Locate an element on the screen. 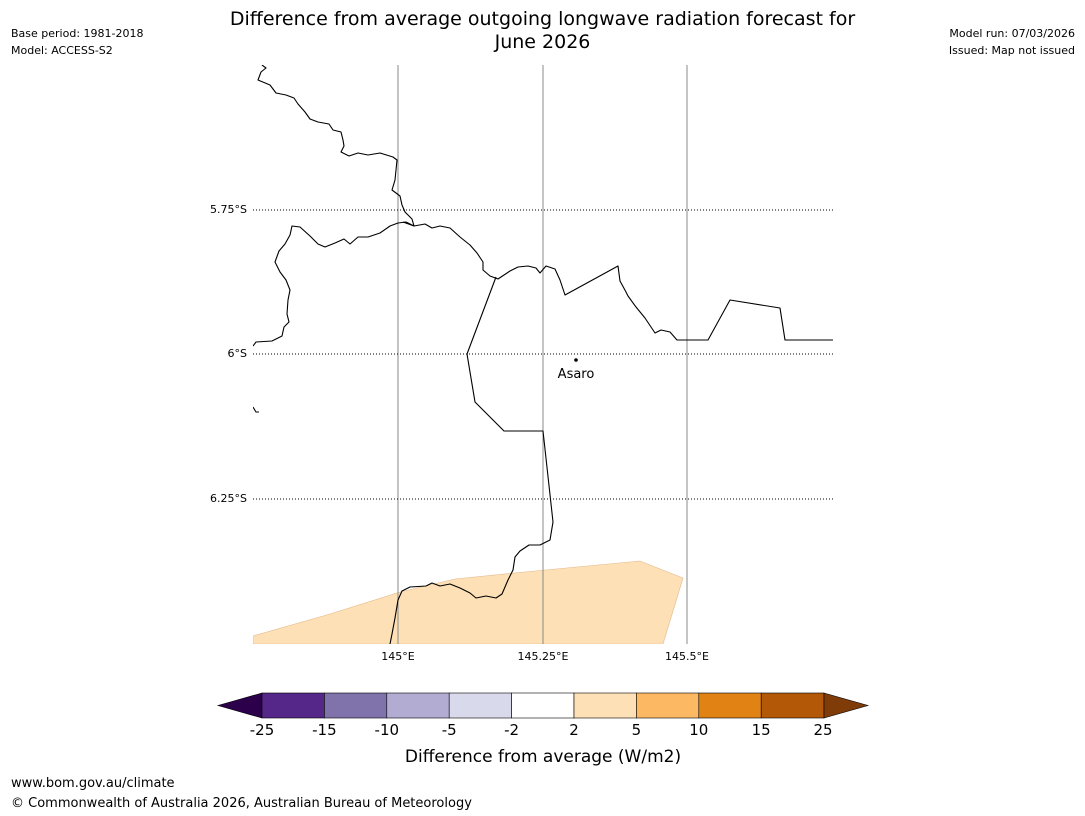 This screenshot has height=816, width=1085. lat-label-6-25: 6.25°S is located at coordinates (228, 498).